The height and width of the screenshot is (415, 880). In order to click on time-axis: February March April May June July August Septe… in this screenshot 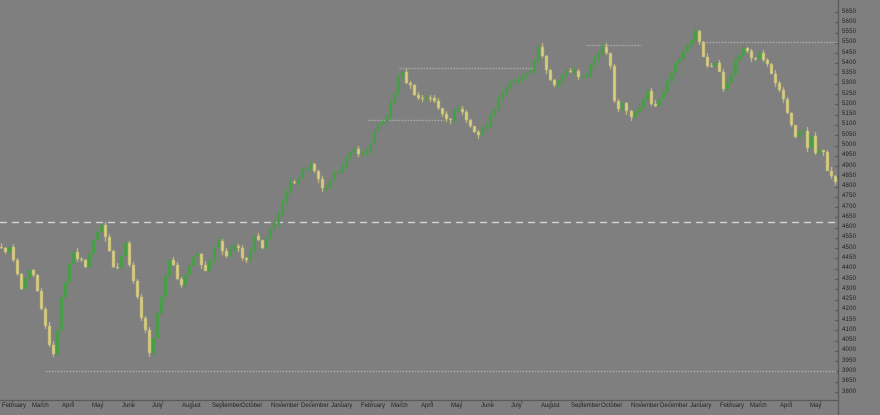, I will do `click(419, 408)`.